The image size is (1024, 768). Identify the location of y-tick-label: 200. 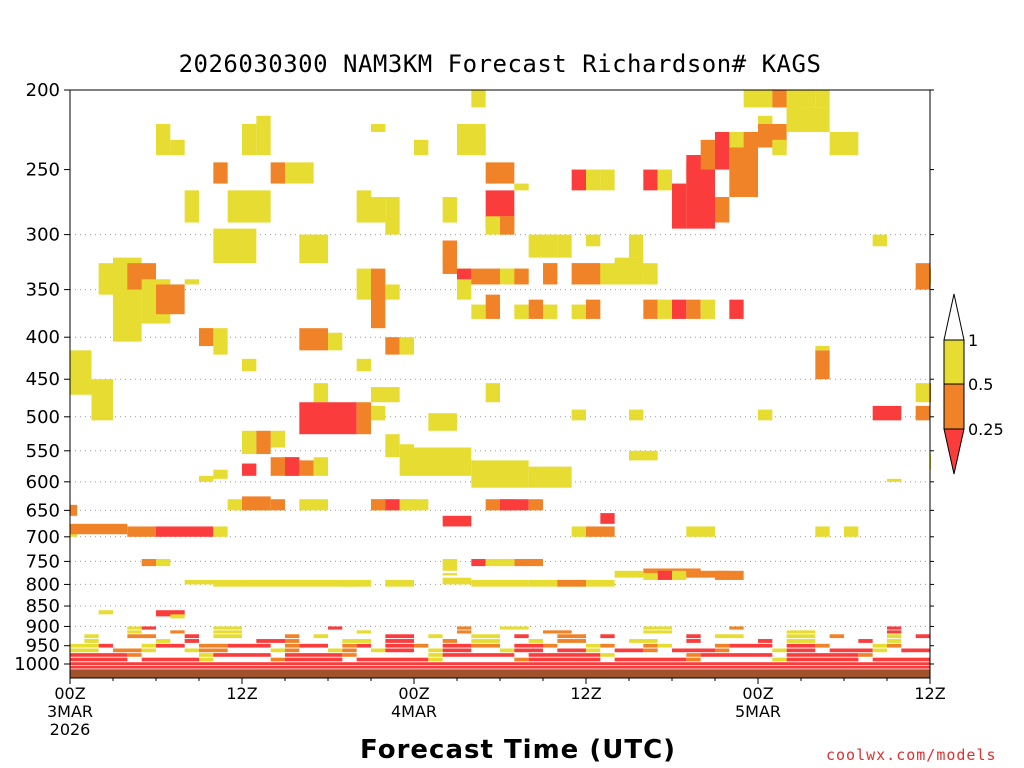
(43, 90).